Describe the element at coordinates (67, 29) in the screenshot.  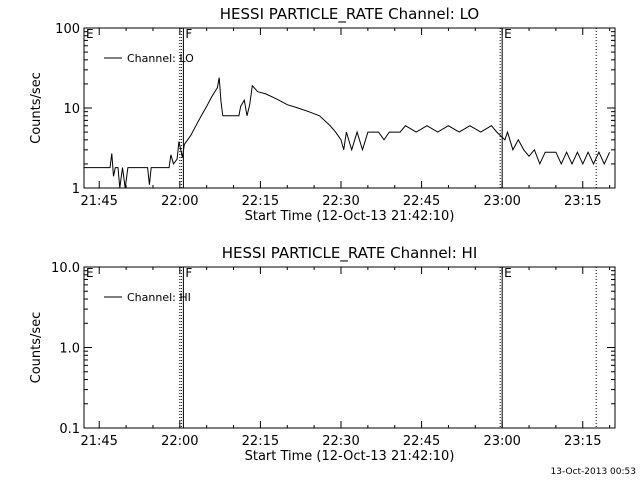
I see `y-tick-label: 100` at that location.